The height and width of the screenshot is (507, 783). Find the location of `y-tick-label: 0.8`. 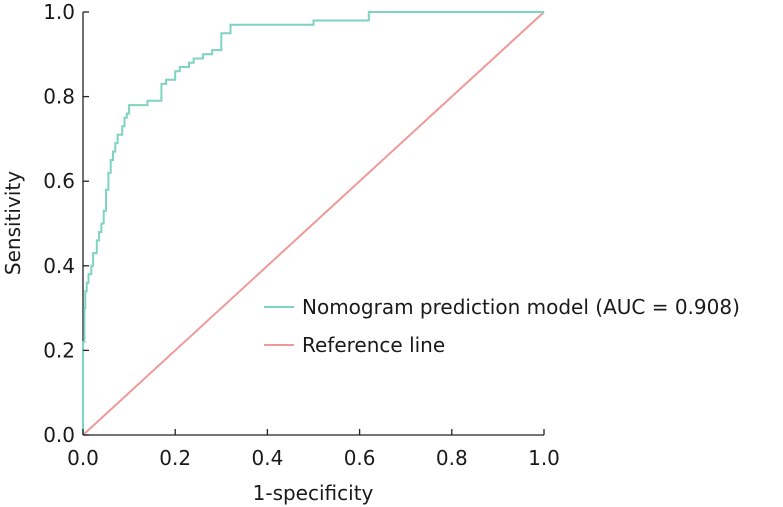

y-tick-label: 0.8 is located at coordinates (59, 97).